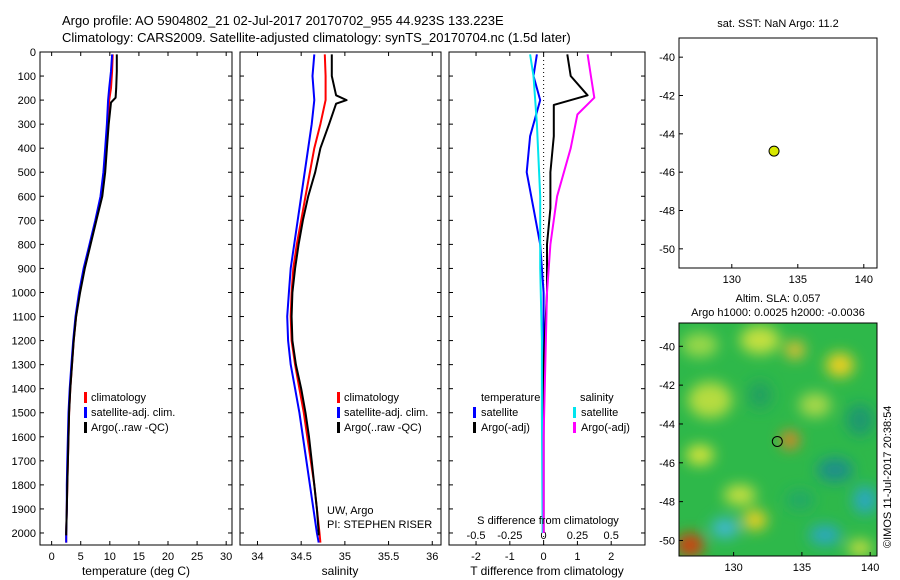  I want to click on y-tick-label: 1400, so click(24, 390).